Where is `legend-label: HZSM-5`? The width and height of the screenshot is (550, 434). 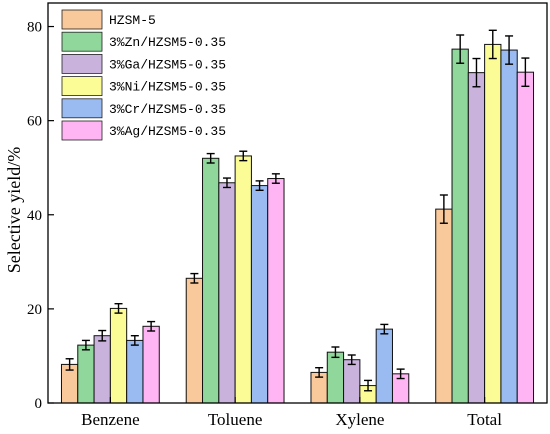 legend-label: HZSM-5 is located at coordinates (132, 20).